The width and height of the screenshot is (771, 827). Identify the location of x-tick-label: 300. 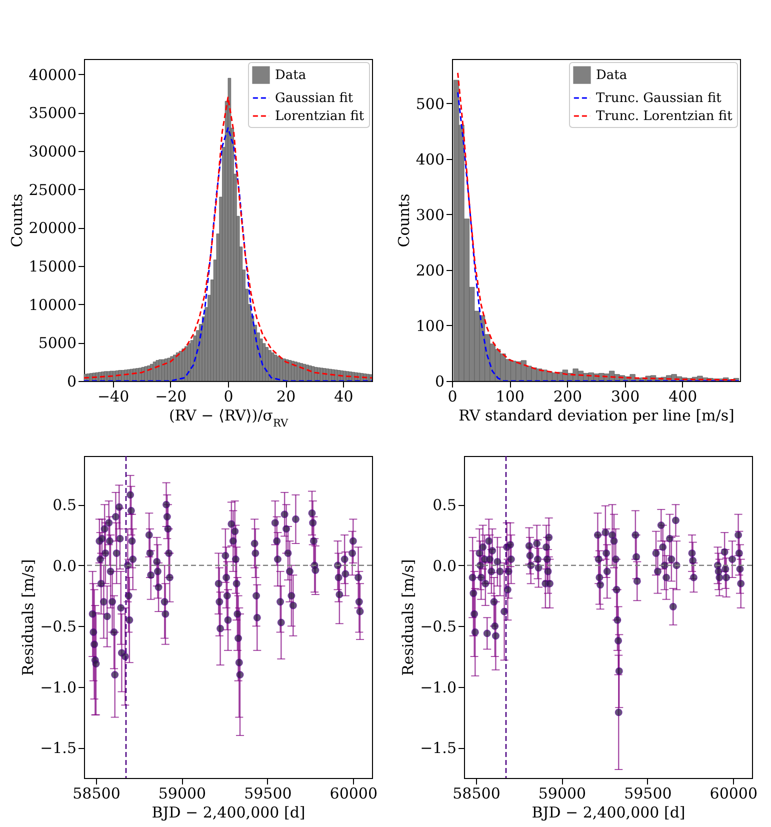
(625, 397).